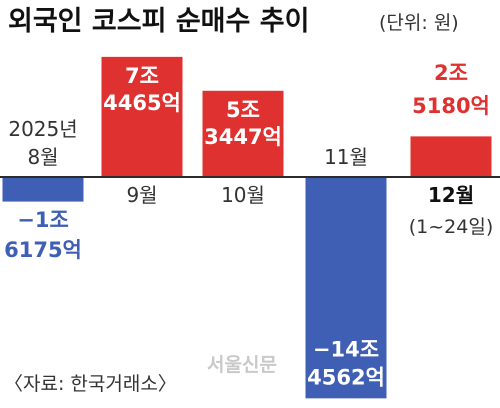 This screenshot has width=500, height=408. Describe the element at coordinates (346, 157) in the screenshot. I see `category-label-4: 11월` at that location.